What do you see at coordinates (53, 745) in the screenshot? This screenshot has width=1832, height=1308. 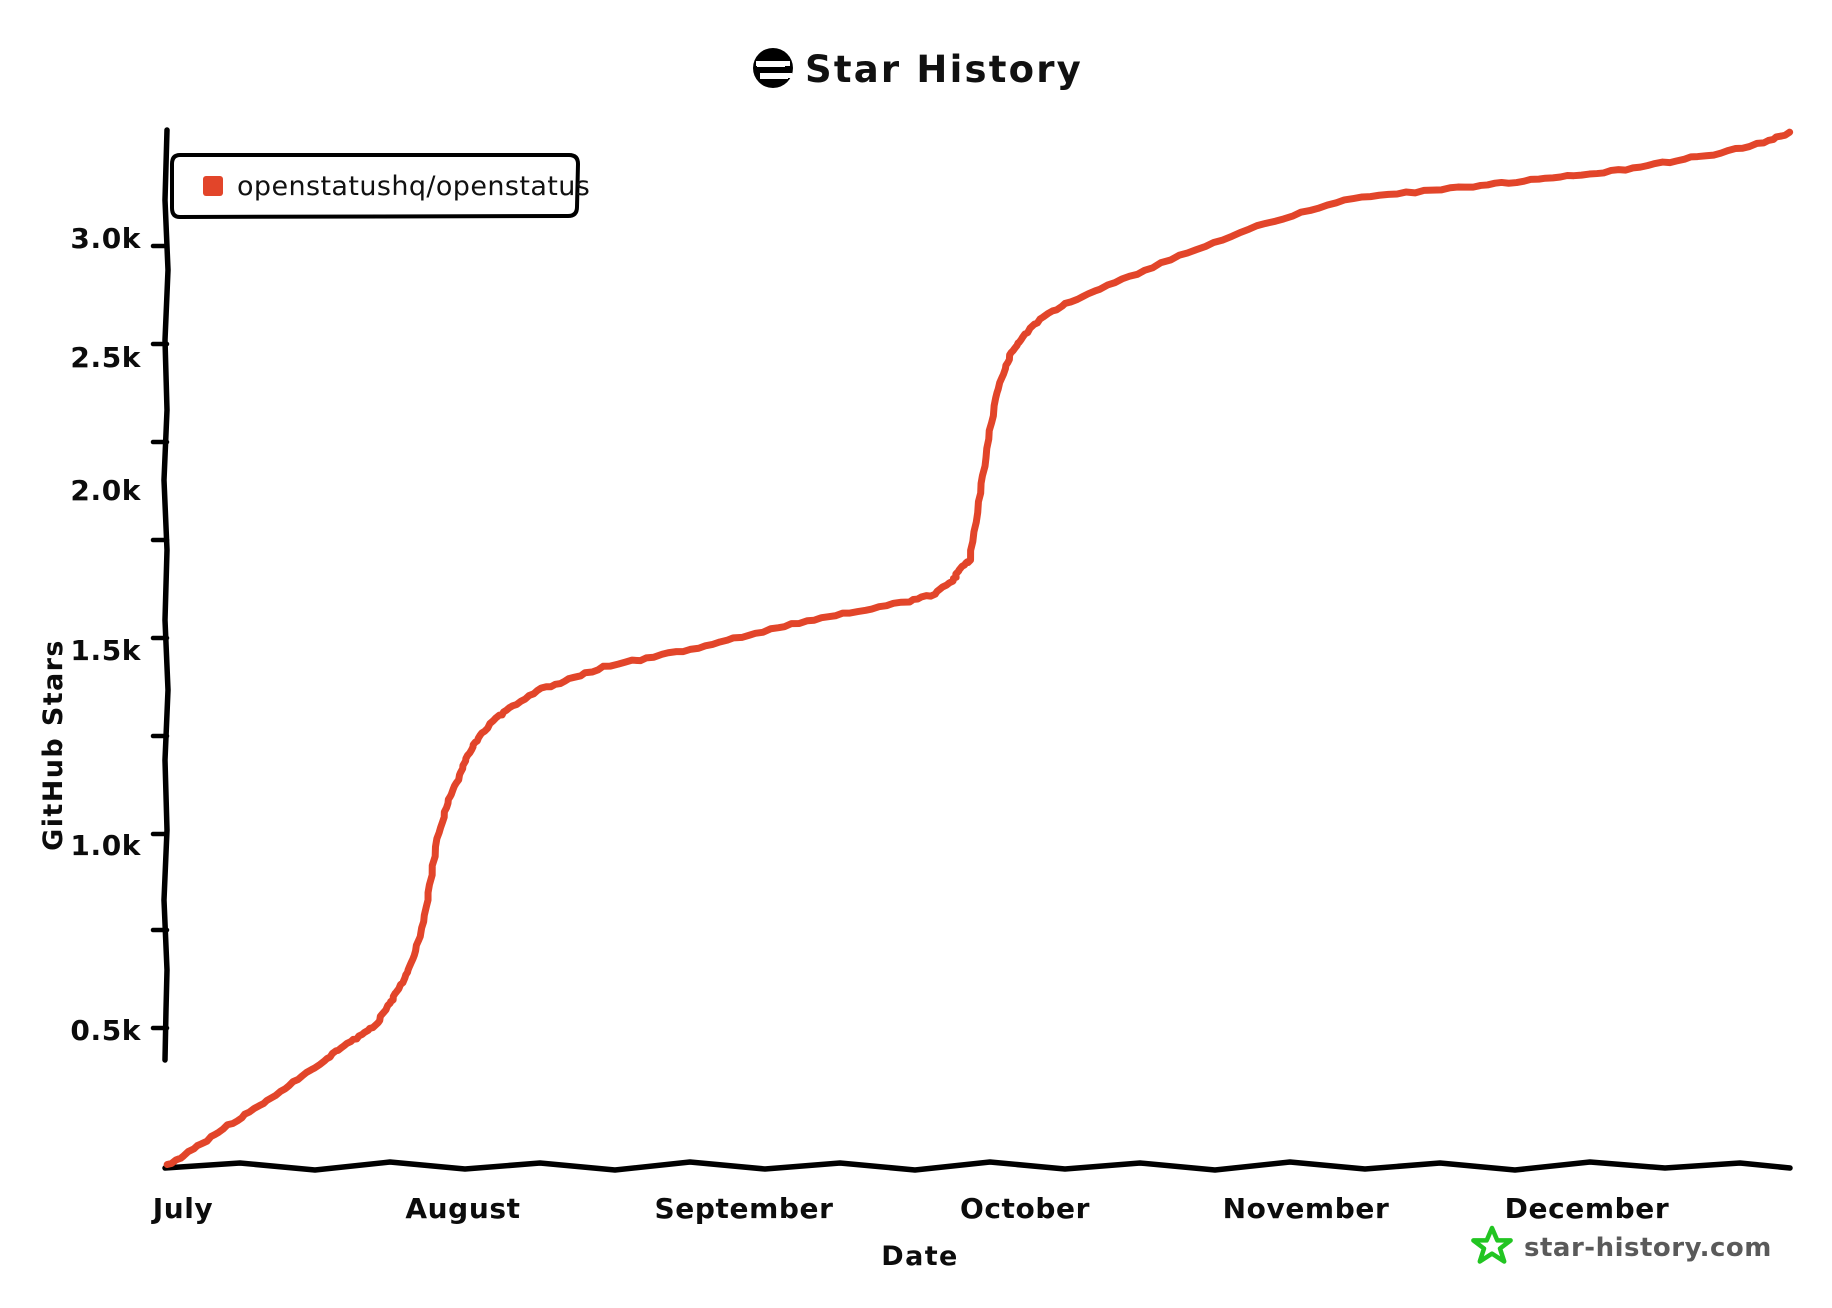 I see `y-axis-title: GitHub Stars` at bounding box center [53, 745].